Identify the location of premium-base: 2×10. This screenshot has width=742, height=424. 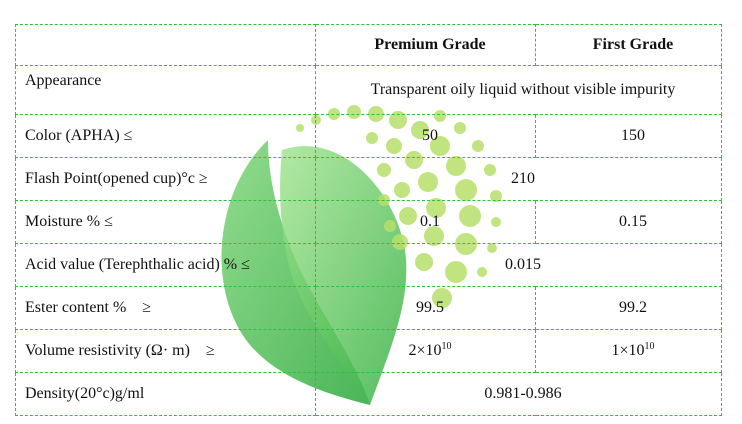
(425, 350).